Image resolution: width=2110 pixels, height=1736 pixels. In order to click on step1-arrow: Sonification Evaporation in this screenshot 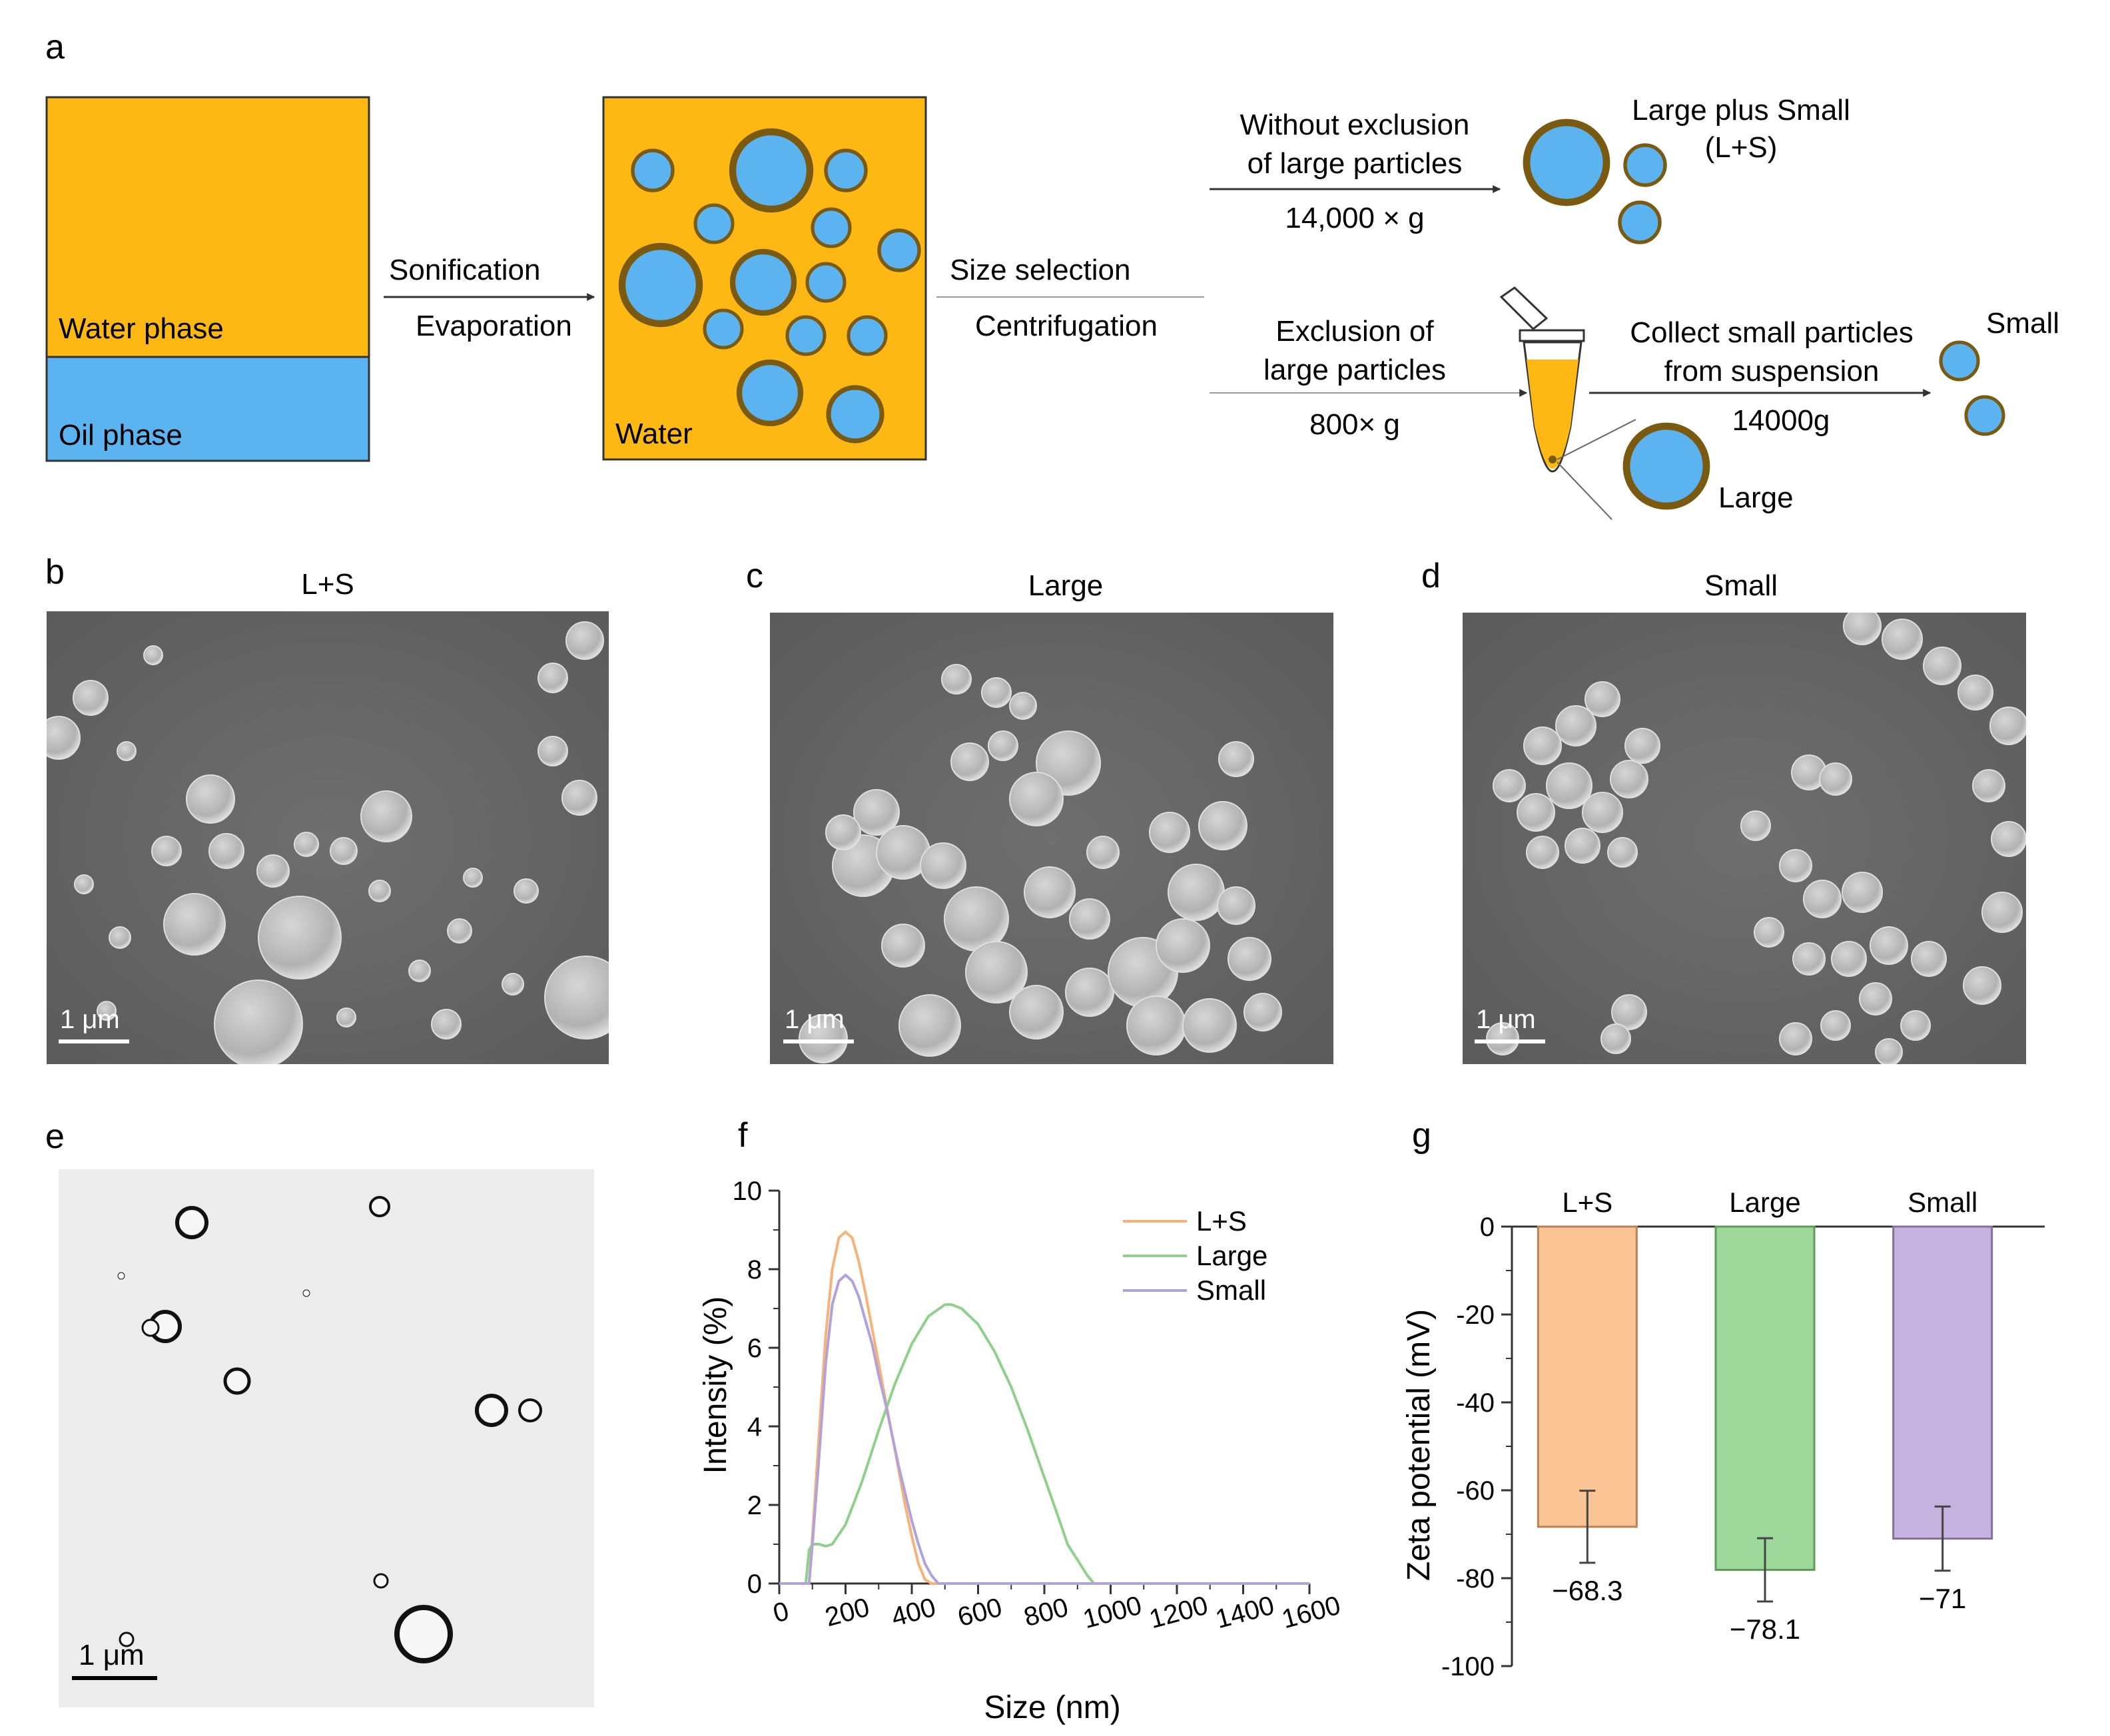, I will do `click(489, 298)`.